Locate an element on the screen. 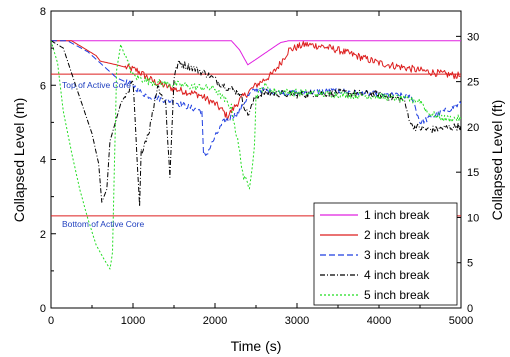  y-right-tick-label: 5 is located at coordinates (470, 264).